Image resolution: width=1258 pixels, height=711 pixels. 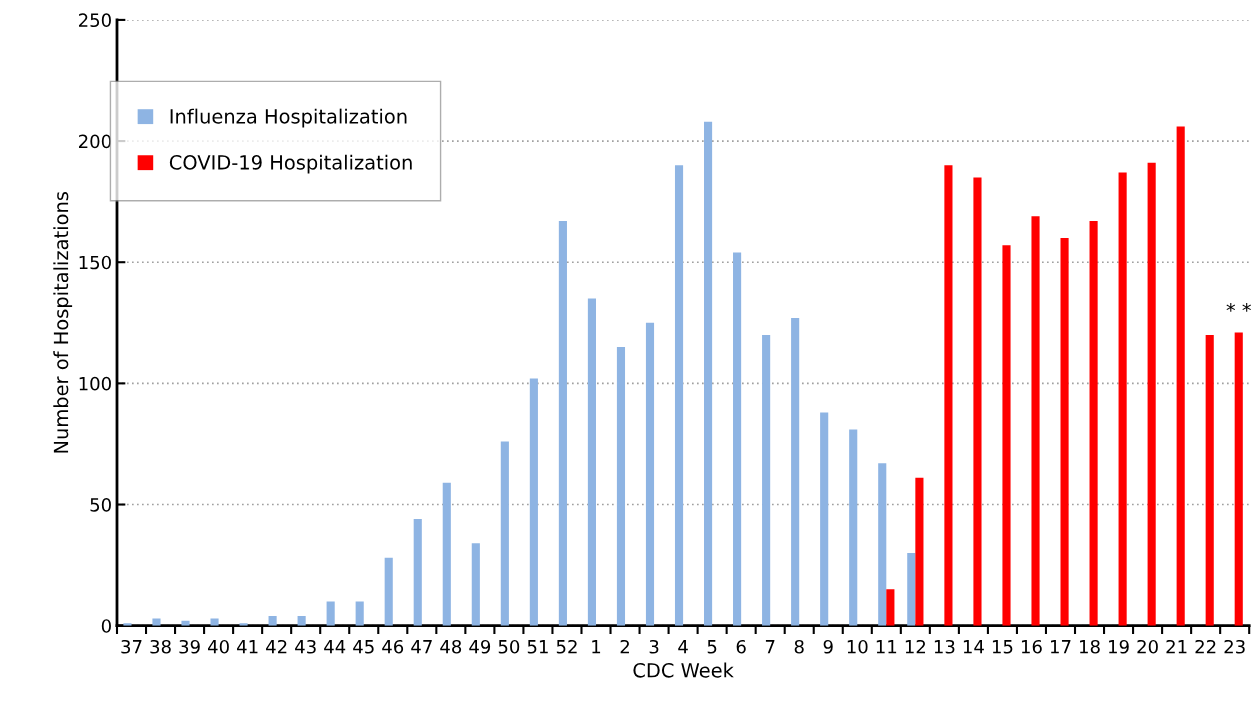 I want to click on x-tick-label: 23, so click(x=1234, y=646).